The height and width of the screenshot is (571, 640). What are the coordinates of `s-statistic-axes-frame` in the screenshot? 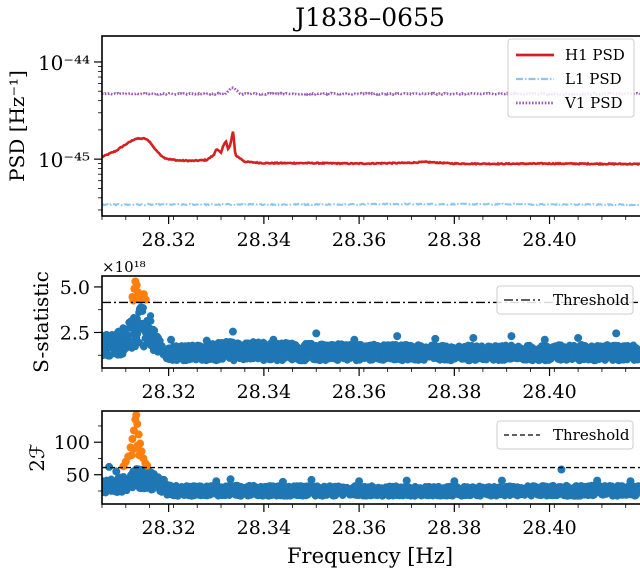 It's located at (370, 322).